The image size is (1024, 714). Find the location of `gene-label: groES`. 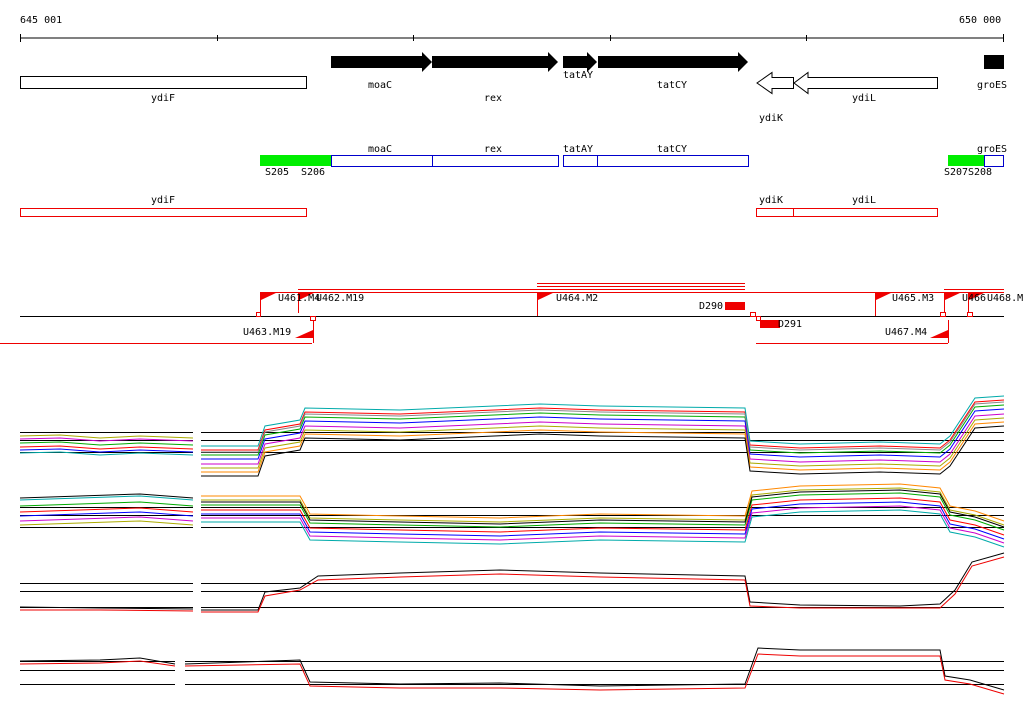

gene-label: groES is located at coordinates (992, 85).